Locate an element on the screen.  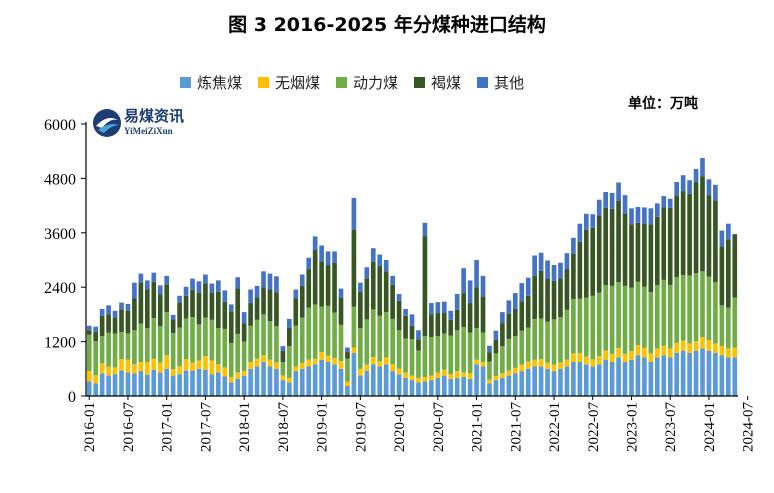
x-tick-label: 2024-07 is located at coordinates (749, 427).